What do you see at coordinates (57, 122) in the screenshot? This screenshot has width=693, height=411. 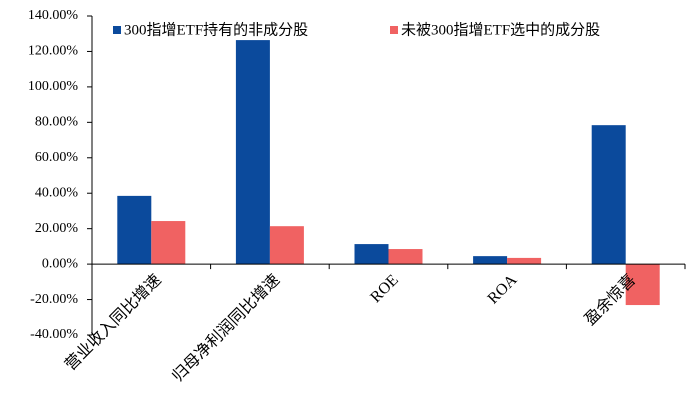 I see `y-tick-label: 80.00%` at bounding box center [57, 122].